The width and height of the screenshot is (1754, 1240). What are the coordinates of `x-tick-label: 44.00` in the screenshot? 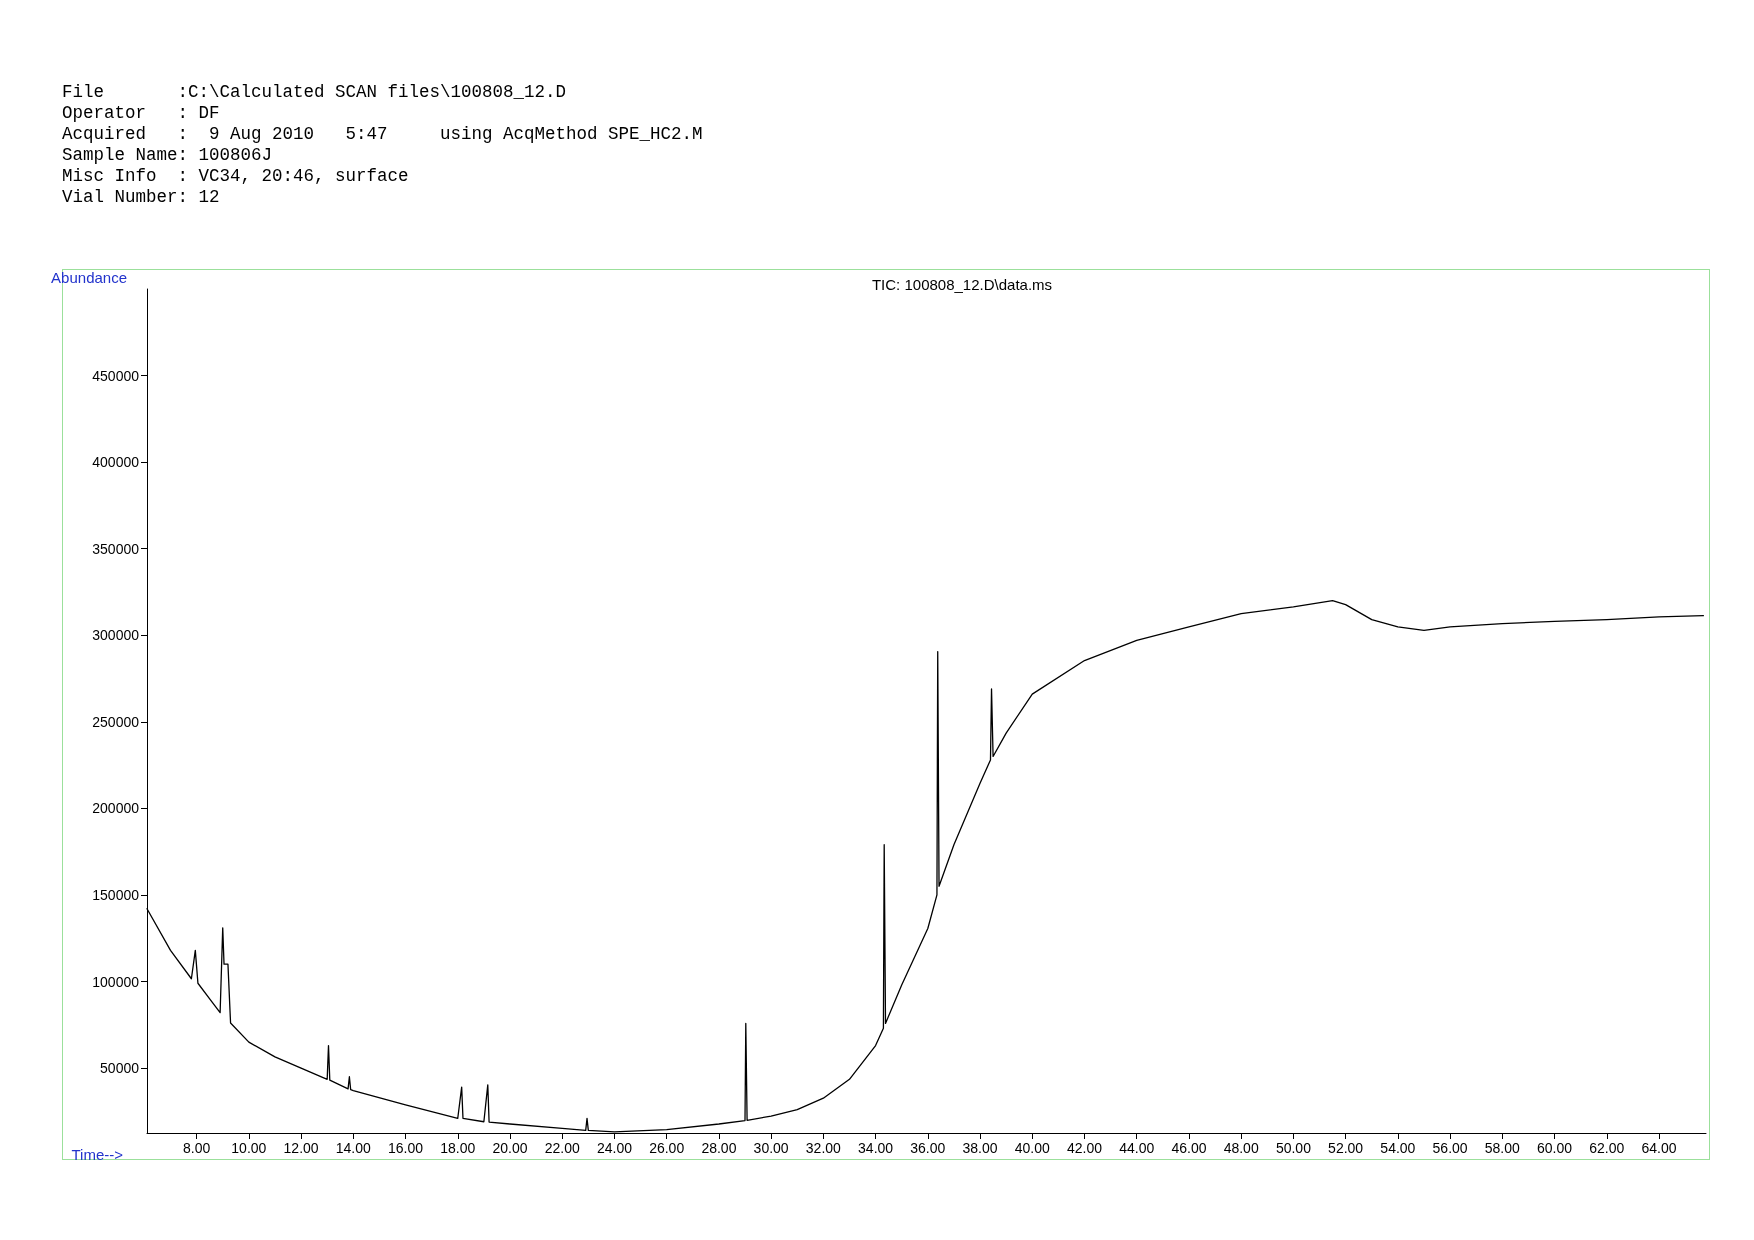 It's located at (1137, 1148).